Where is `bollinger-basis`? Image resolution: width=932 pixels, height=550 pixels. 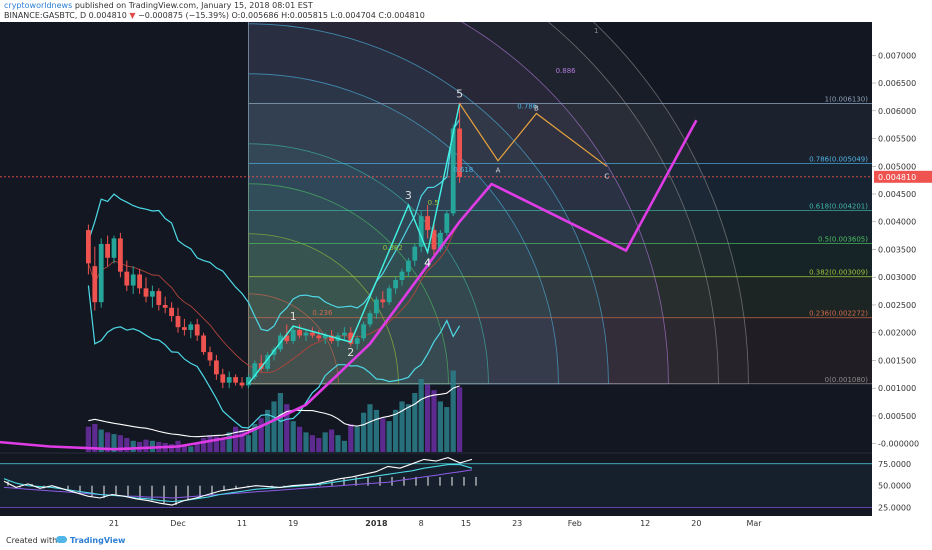
bollinger-basis is located at coordinates (273, 298).